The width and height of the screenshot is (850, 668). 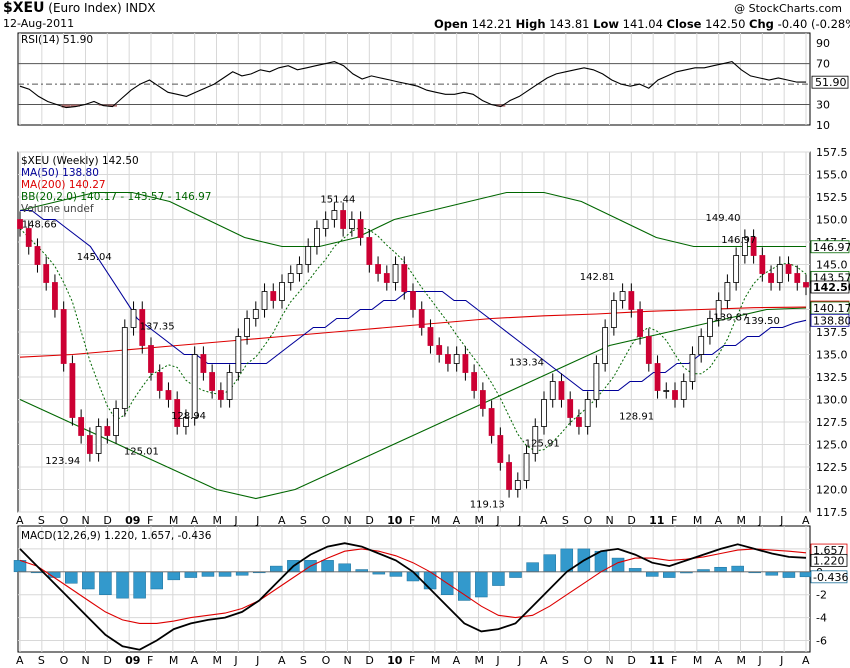 What do you see at coordinates (597, 277) in the screenshot?
I see `price-annotation: 142.81` at bounding box center [597, 277].